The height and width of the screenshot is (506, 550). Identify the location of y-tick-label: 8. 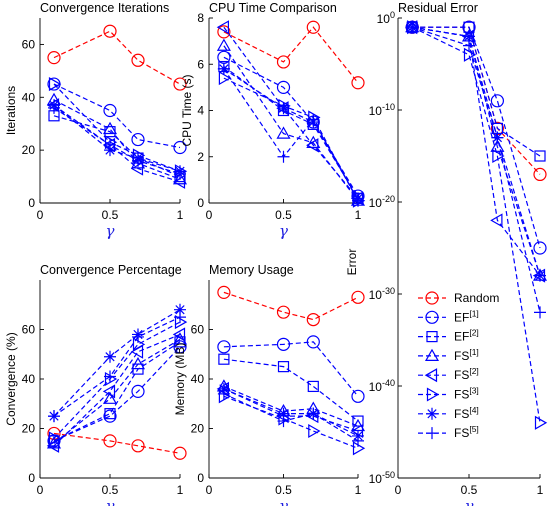
(200, 18).